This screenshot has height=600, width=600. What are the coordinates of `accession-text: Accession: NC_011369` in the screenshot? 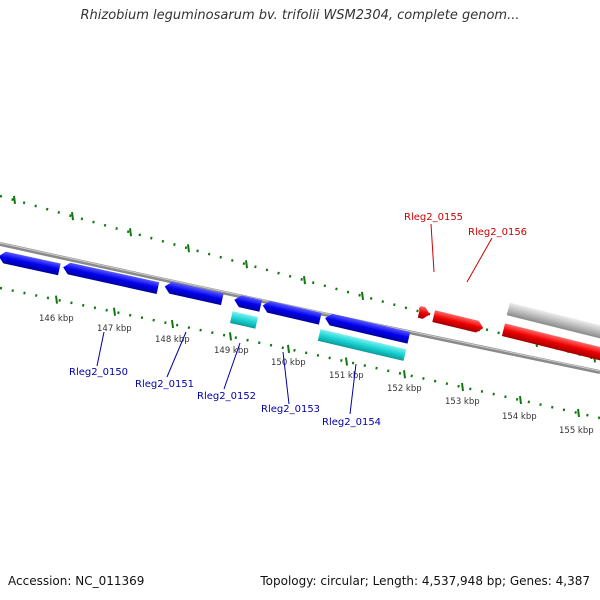 It's located at (76, 581).